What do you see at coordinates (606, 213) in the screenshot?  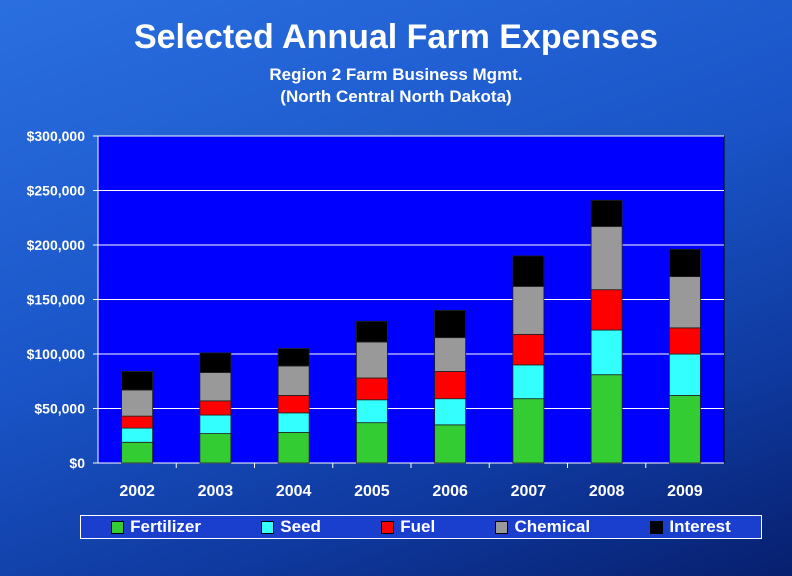 I see `bar-interest-2008` at bounding box center [606, 213].